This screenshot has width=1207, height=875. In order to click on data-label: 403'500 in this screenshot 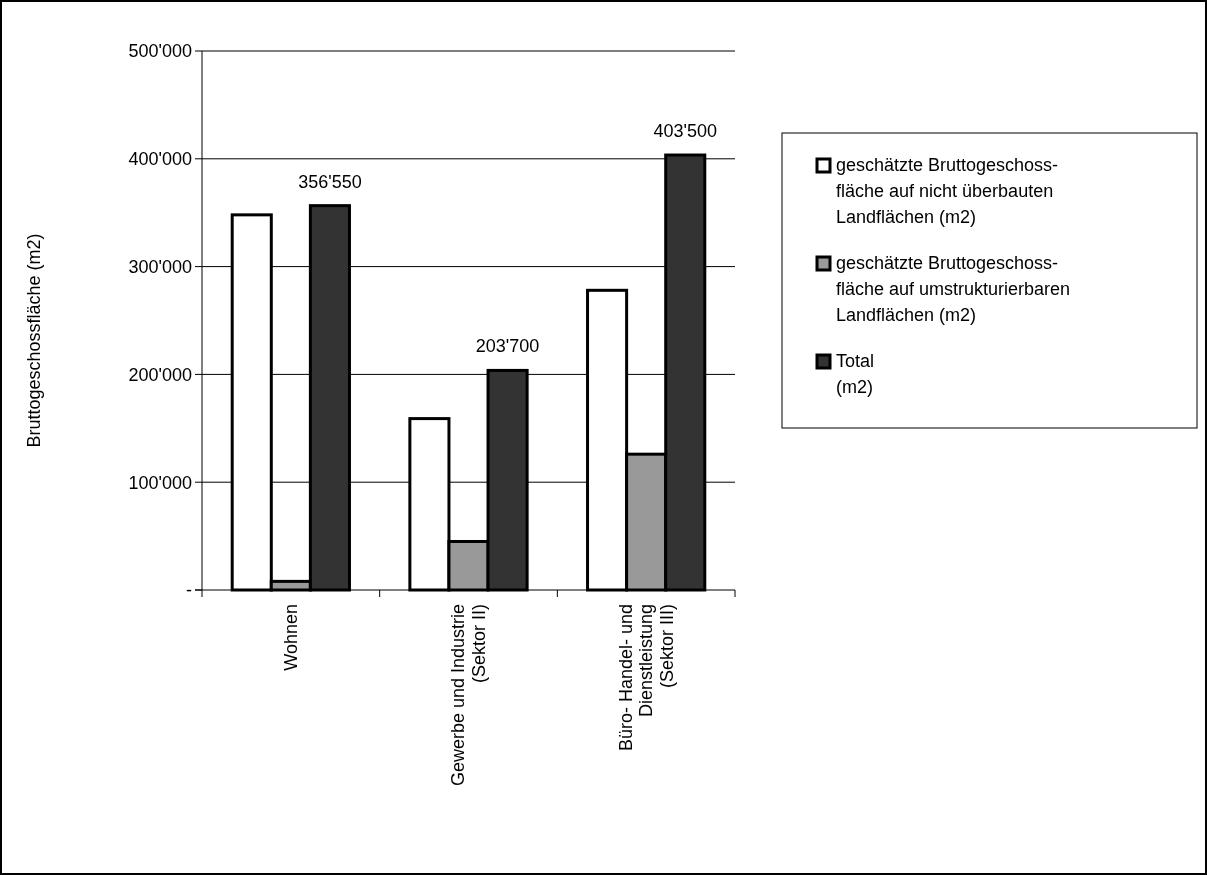, I will do `click(685, 131)`.